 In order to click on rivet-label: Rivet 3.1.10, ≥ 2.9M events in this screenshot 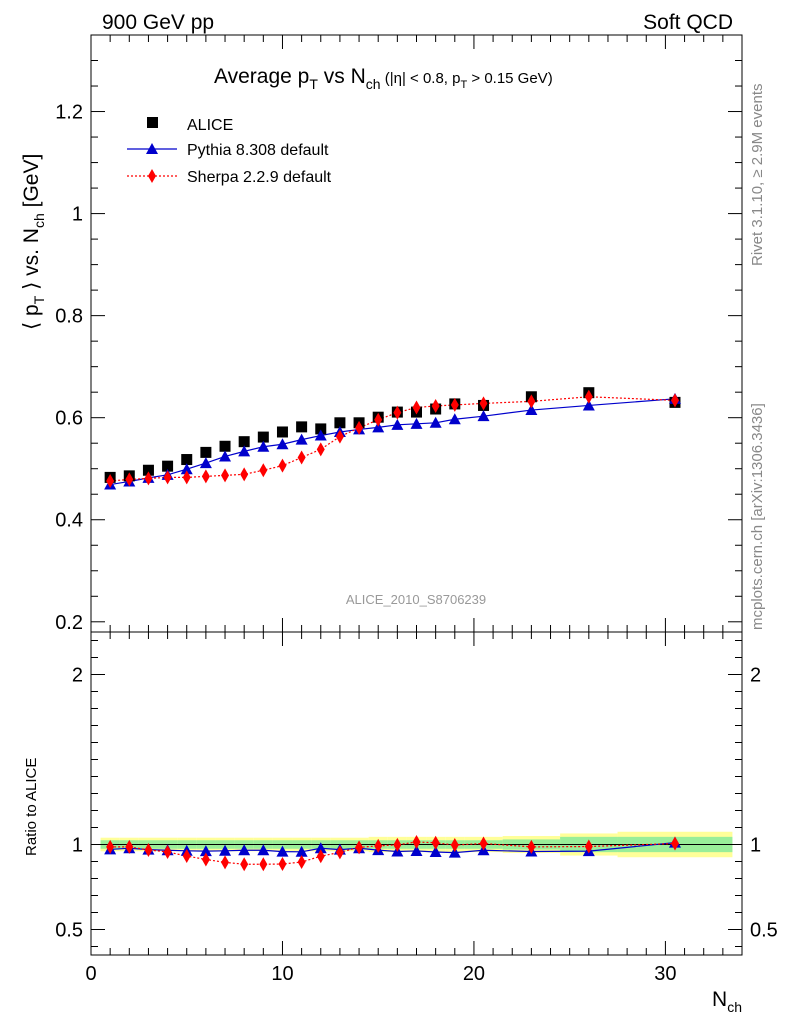, I will do `click(757, 175)`.